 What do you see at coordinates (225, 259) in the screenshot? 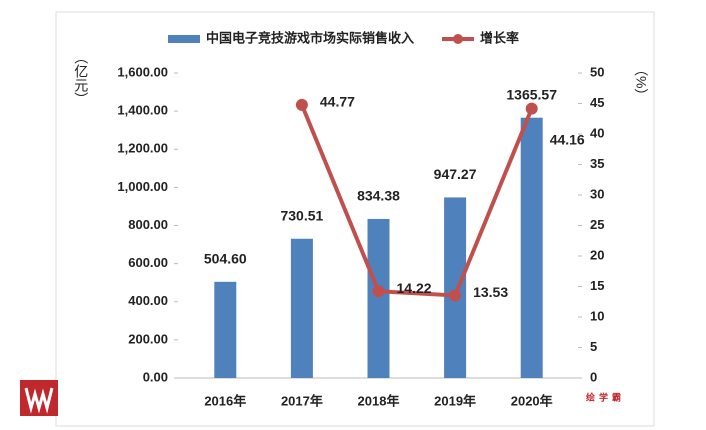
I see `bar-value-label: 504.60` at bounding box center [225, 259].